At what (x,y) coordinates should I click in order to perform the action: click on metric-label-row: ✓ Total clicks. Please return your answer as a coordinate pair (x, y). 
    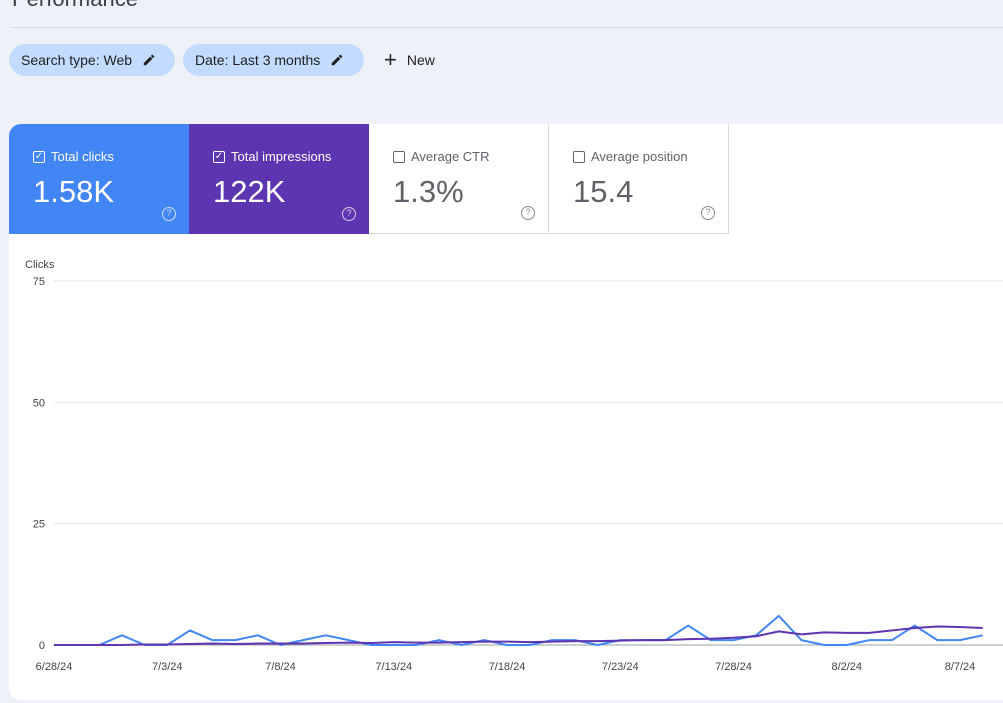
    Looking at the image, I should click on (73, 156).